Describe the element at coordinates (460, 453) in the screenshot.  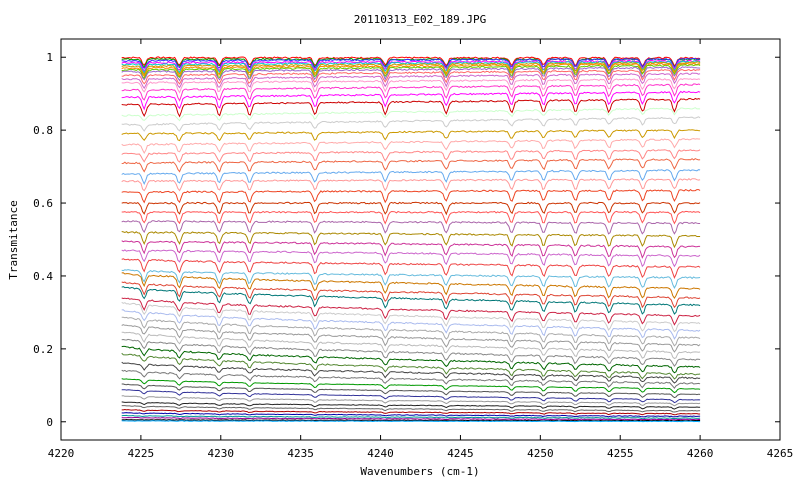
I see `x-tick-label: 4245` at that location.